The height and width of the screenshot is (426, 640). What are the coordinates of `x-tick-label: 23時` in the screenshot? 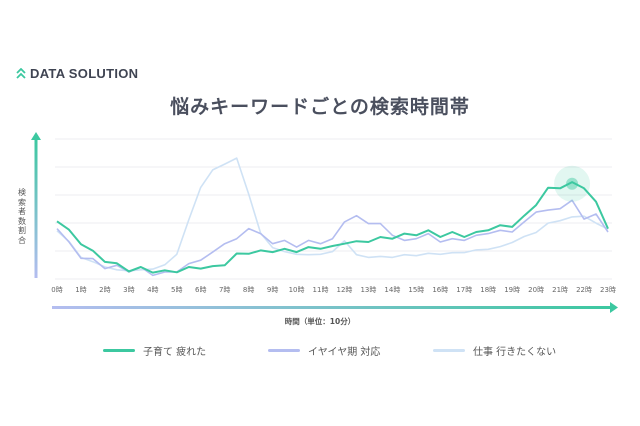 It's located at (608, 290).